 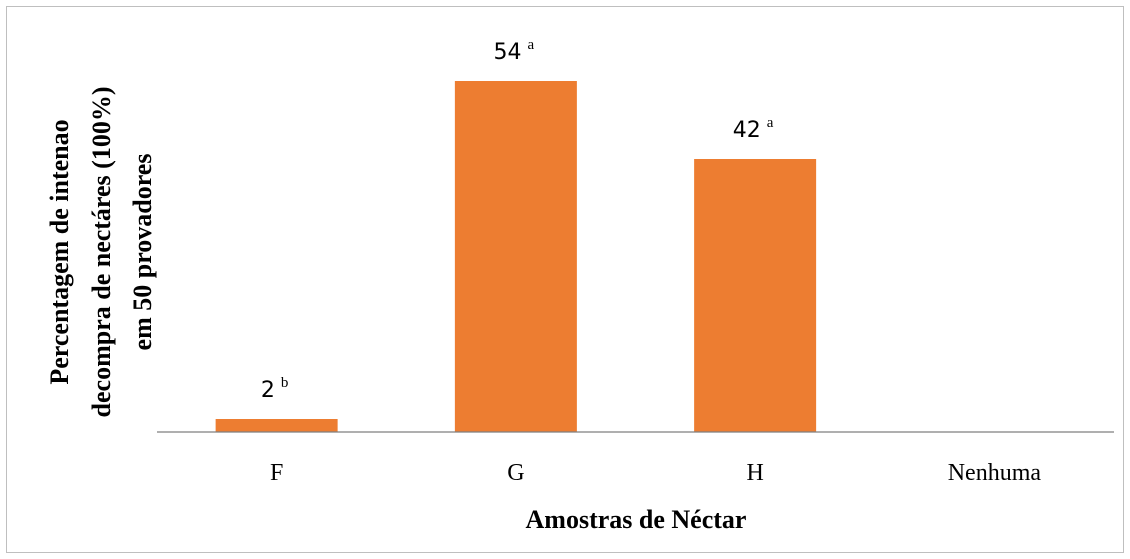 What do you see at coordinates (755, 295) in the screenshot?
I see `bar-h` at bounding box center [755, 295].